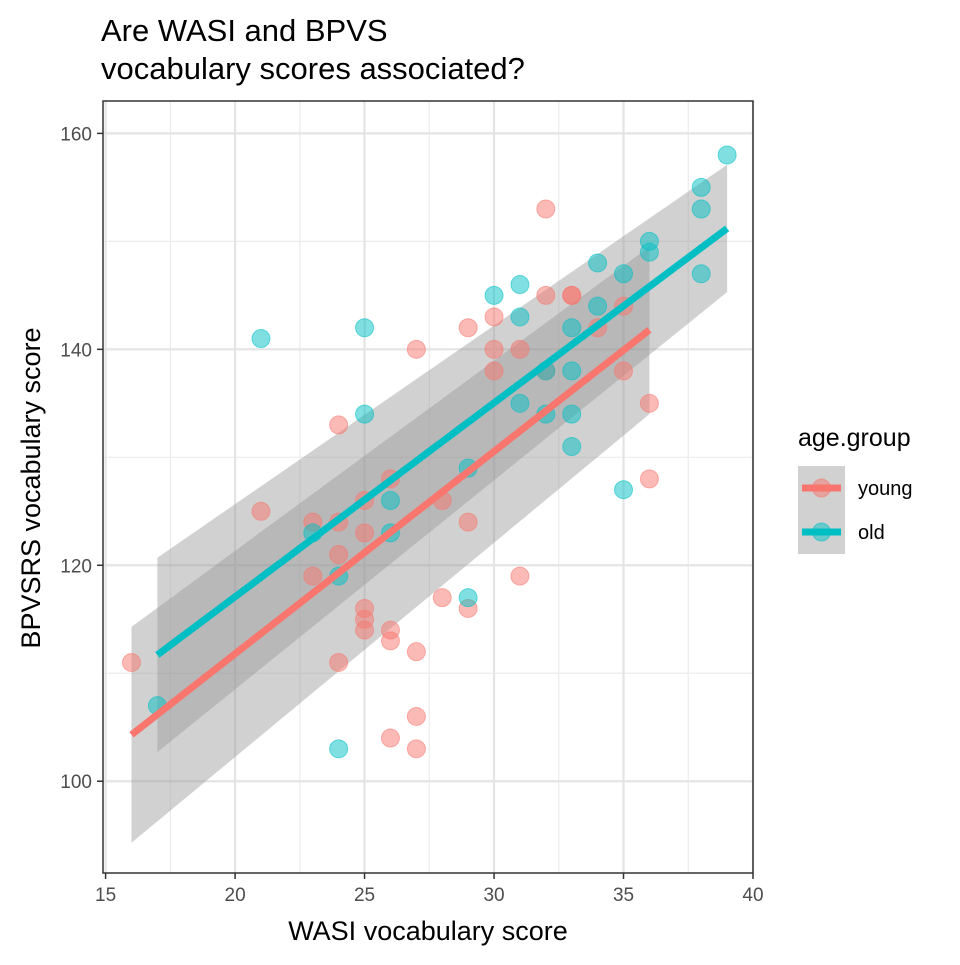  I want to click on legend-key-point-old, so click(821, 532).